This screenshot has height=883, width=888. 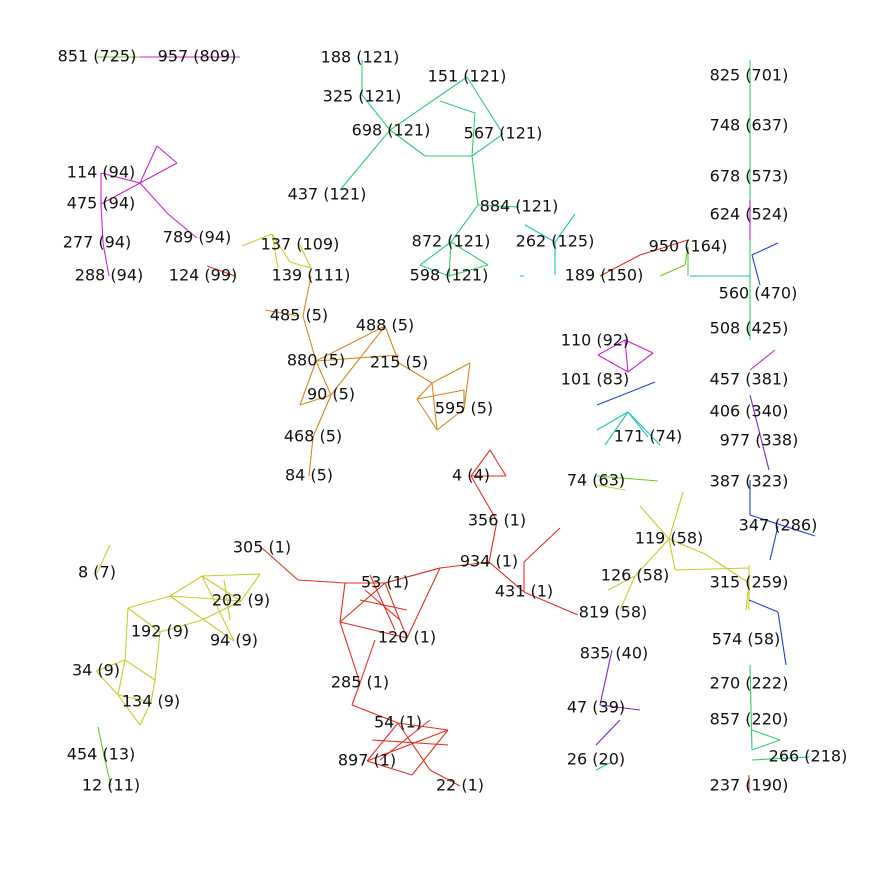 I want to click on node-label-26: 26 (20), so click(x=596, y=759).